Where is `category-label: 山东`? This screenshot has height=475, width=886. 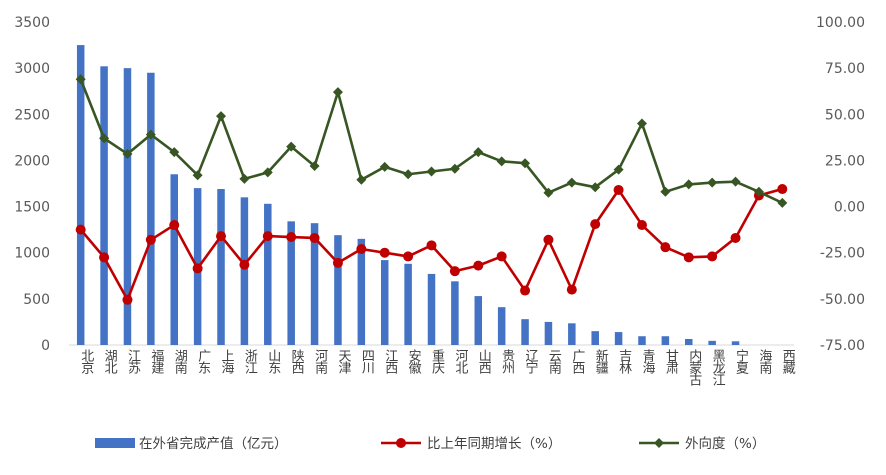 category-label: 山东 is located at coordinates (273, 361).